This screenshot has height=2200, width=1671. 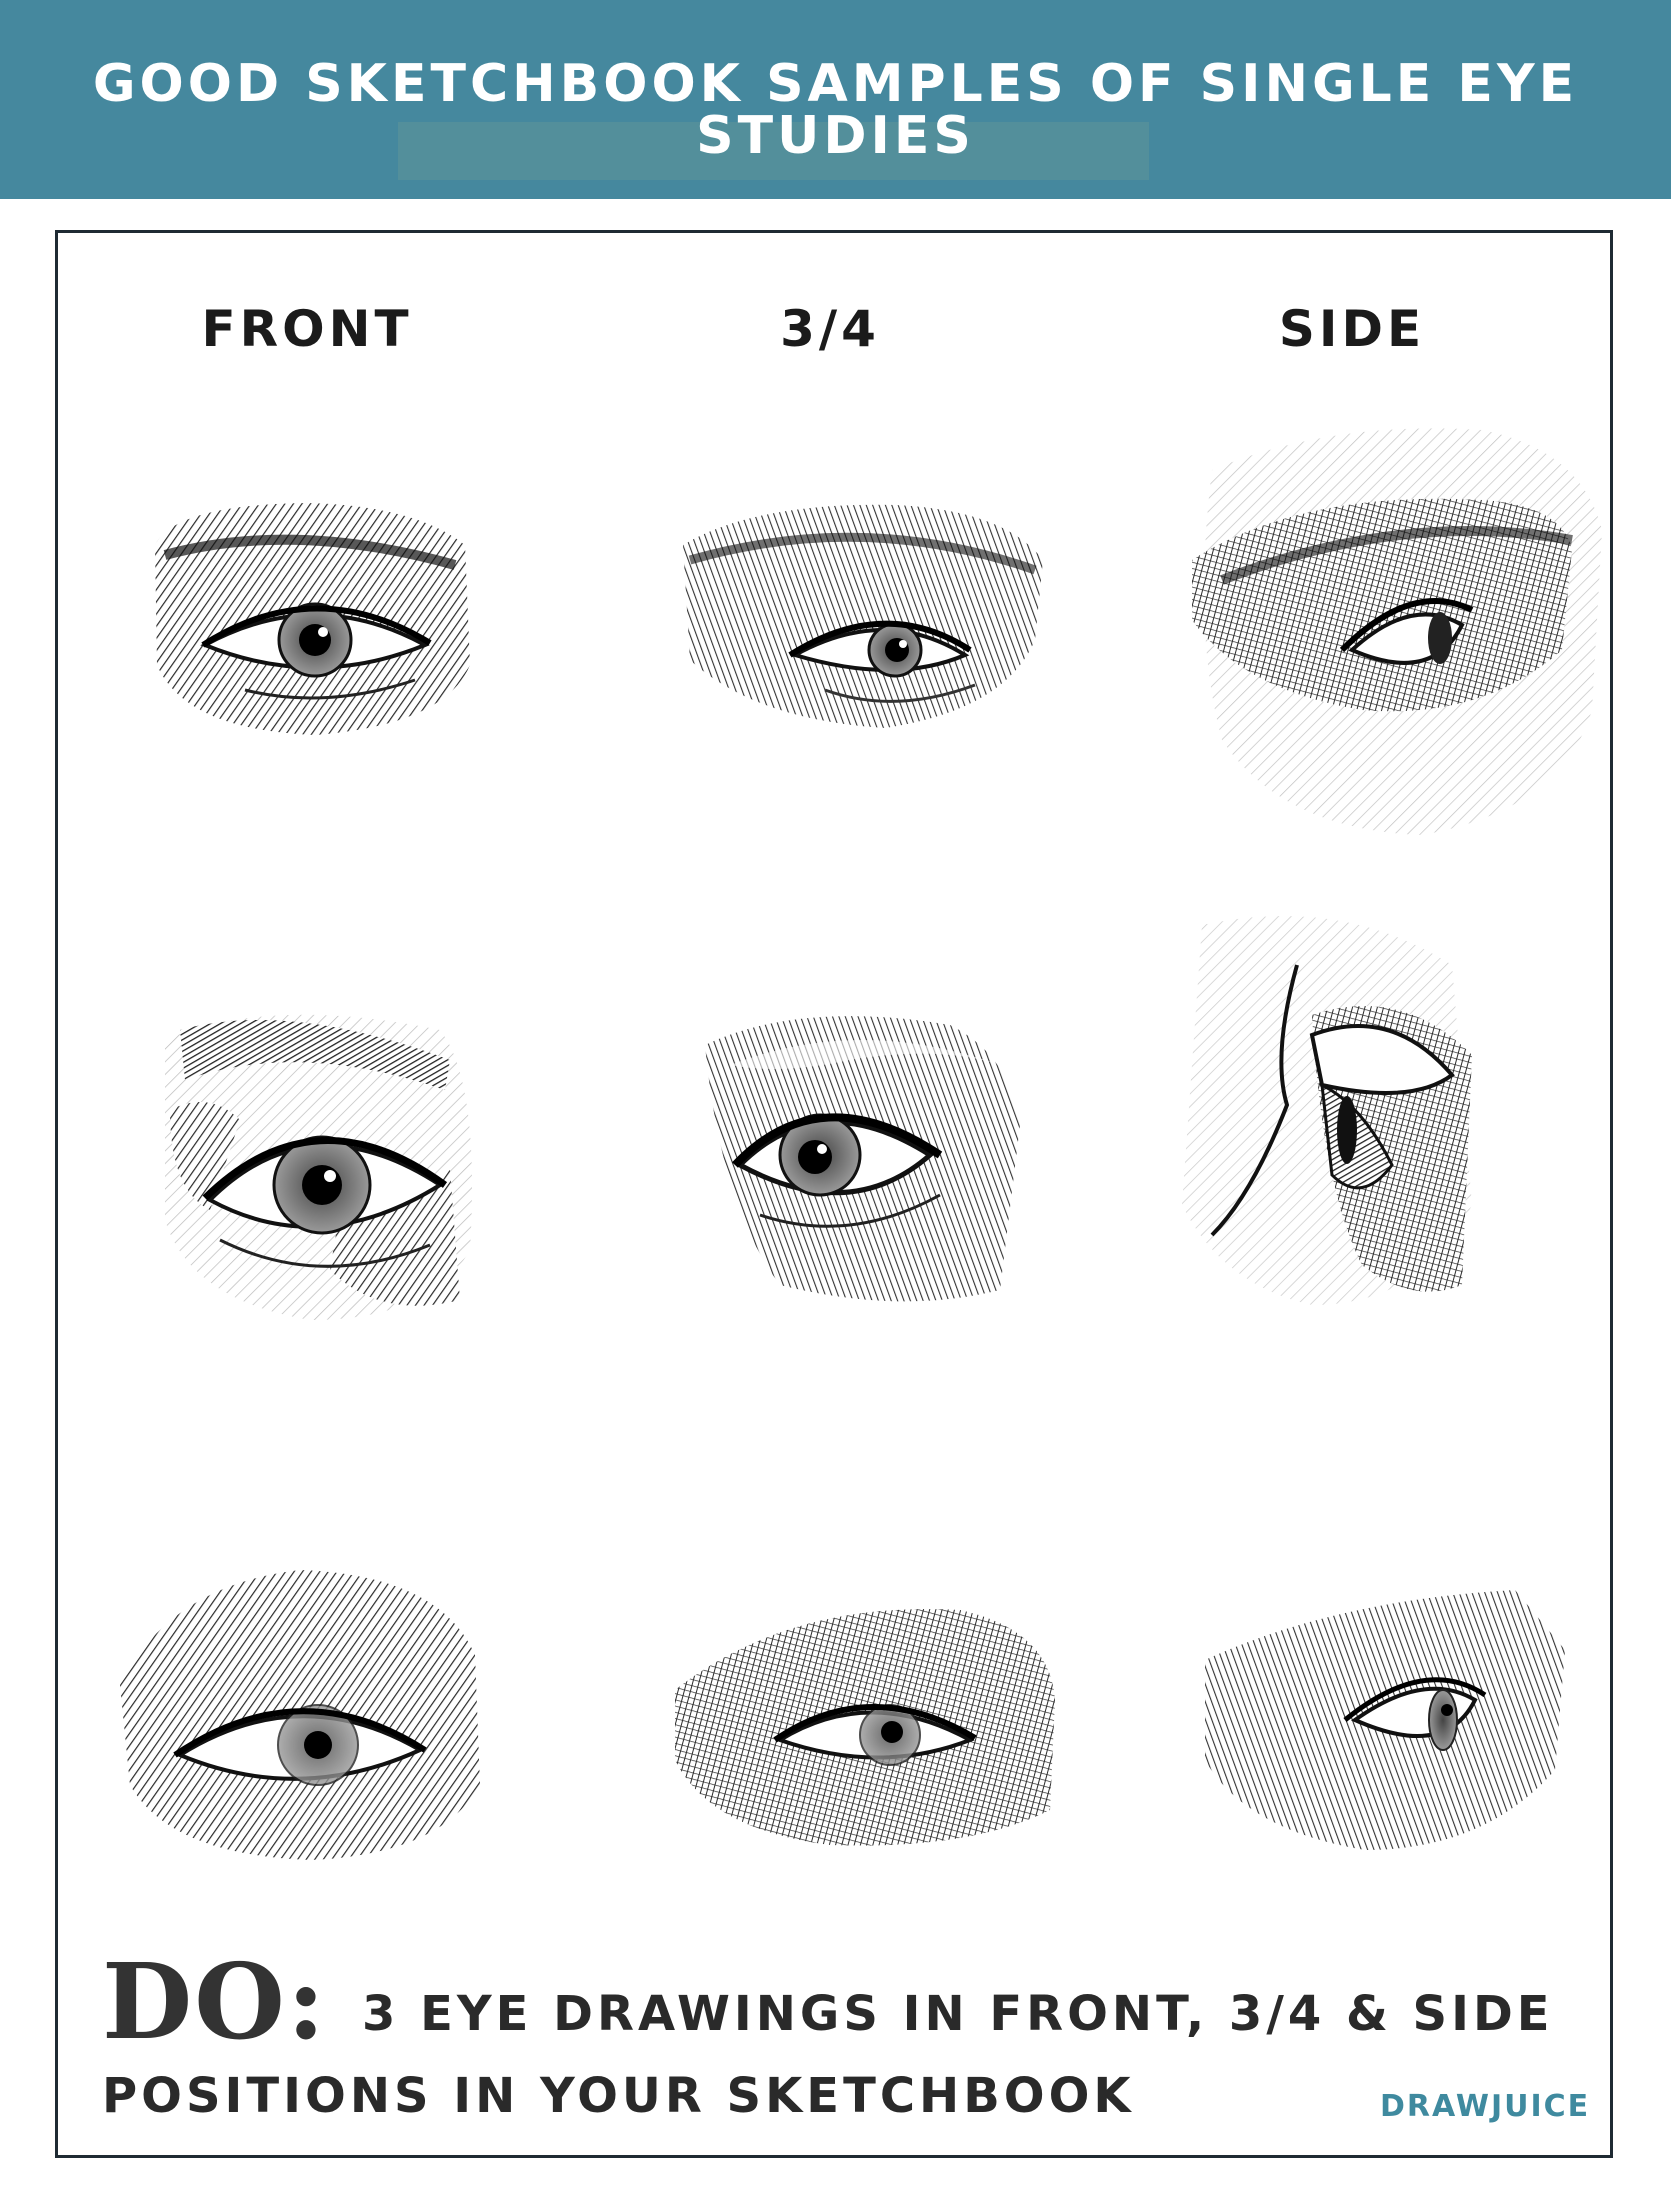 I want to click on instruction-lead: DO:, so click(x=215, y=2001).